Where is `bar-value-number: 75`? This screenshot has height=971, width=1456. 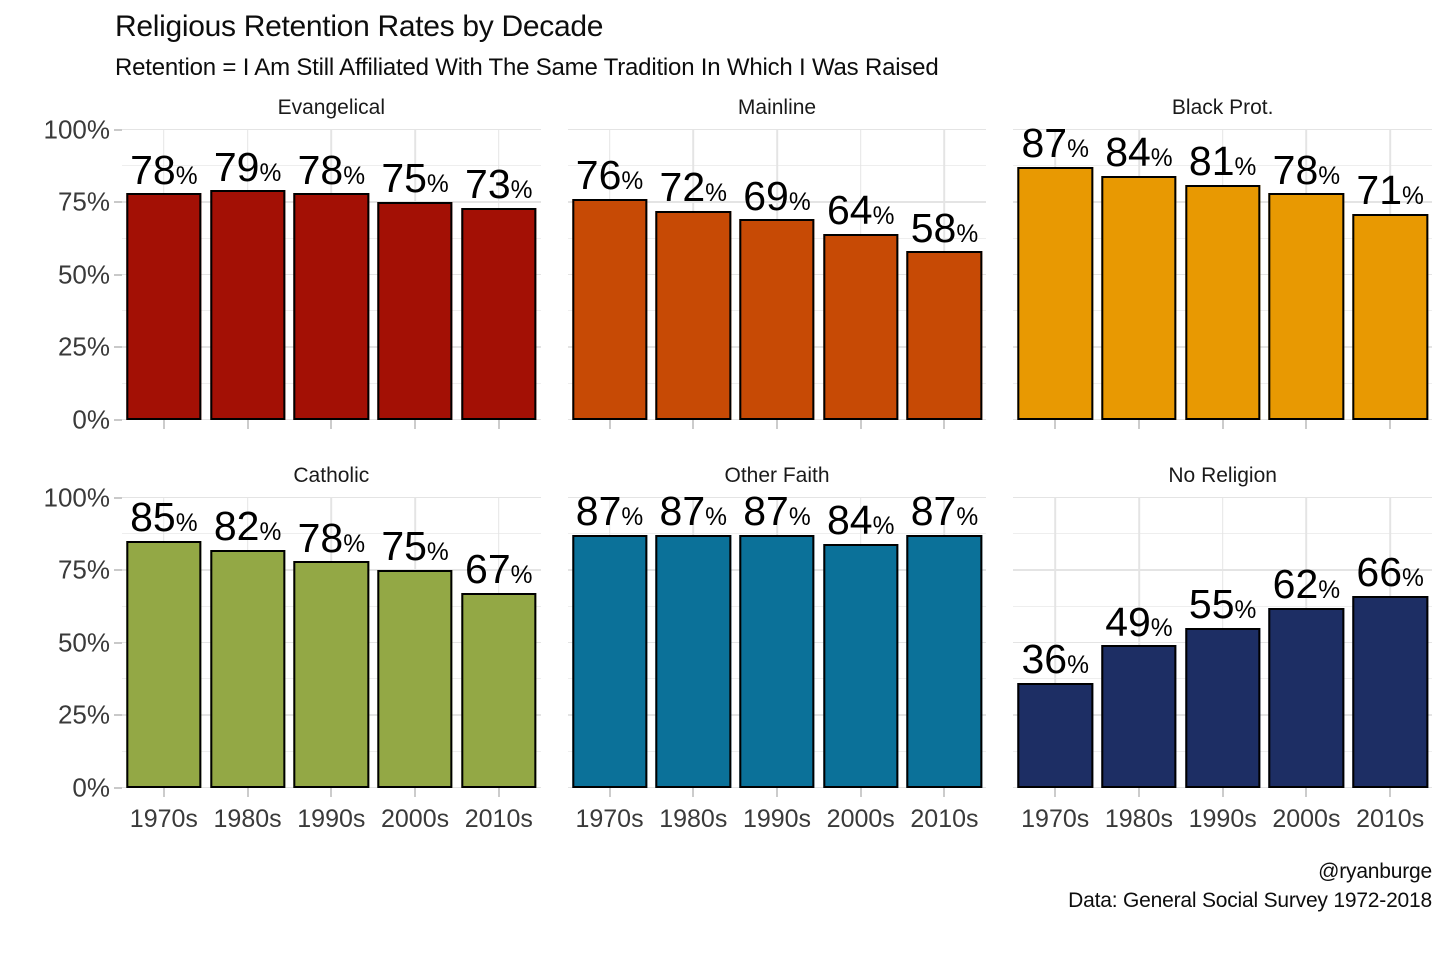
bar-value-number: 75 is located at coordinates (404, 178).